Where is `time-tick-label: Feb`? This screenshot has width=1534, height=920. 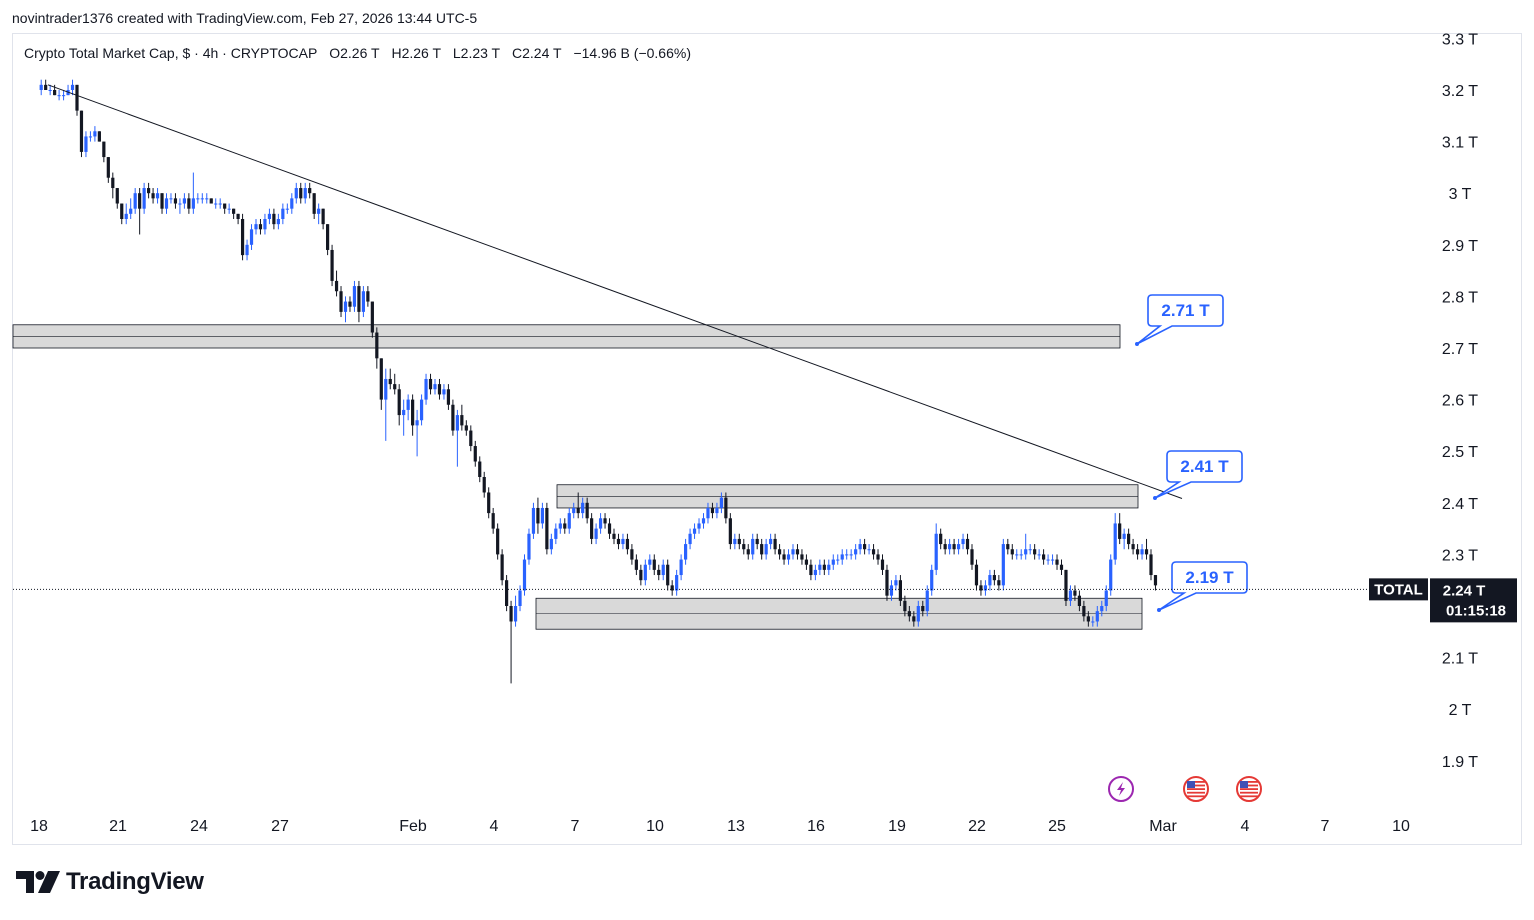 time-tick-label: Feb is located at coordinates (413, 826).